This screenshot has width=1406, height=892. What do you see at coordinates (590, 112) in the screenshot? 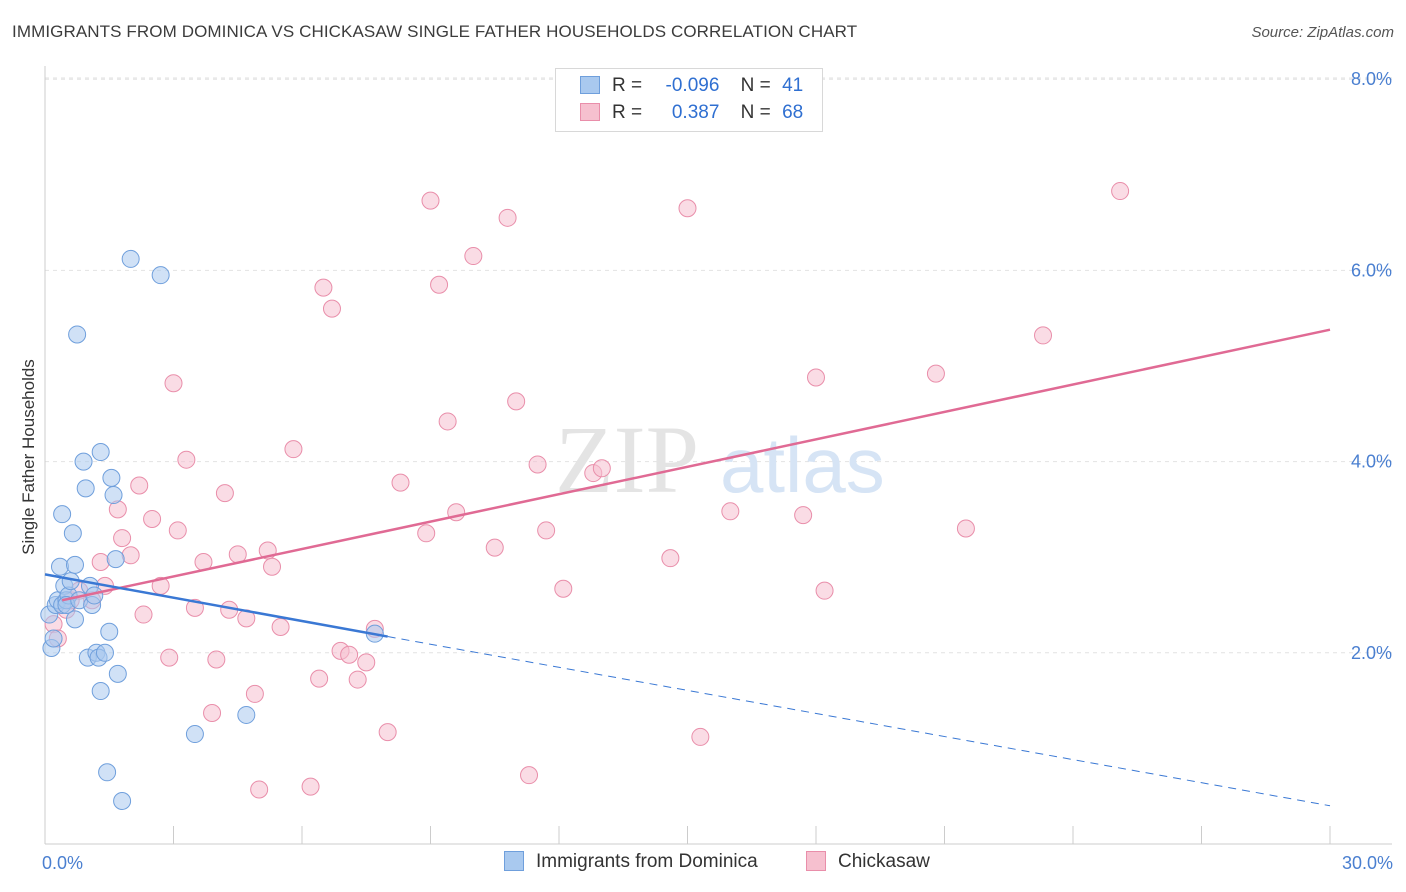
I see `legend-swatch-chickasaw` at bounding box center [590, 112].